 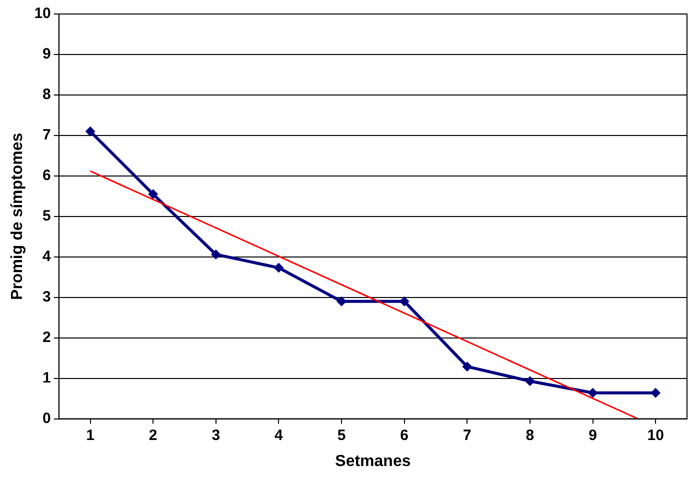 What do you see at coordinates (341, 435) in the screenshot?
I see `x-tick-label: 5` at bounding box center [341, 435].